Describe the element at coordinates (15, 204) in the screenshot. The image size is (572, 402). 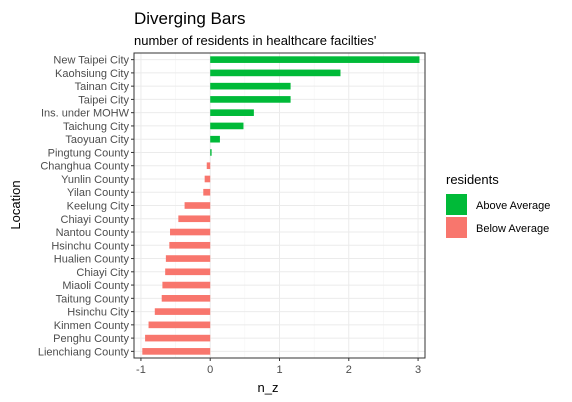
I see `y-axis-title: Location` at that location.